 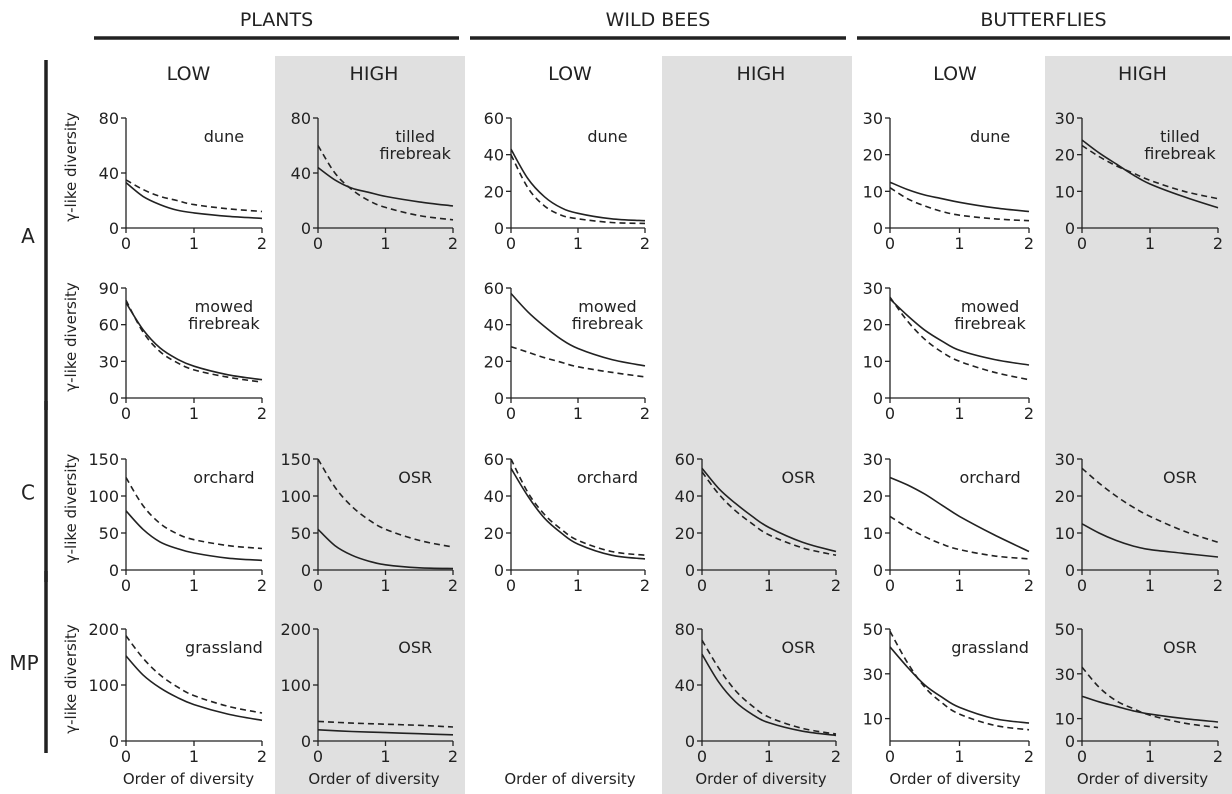 I want to click on y-tick-label: 30, so click(x=1065, y=459).